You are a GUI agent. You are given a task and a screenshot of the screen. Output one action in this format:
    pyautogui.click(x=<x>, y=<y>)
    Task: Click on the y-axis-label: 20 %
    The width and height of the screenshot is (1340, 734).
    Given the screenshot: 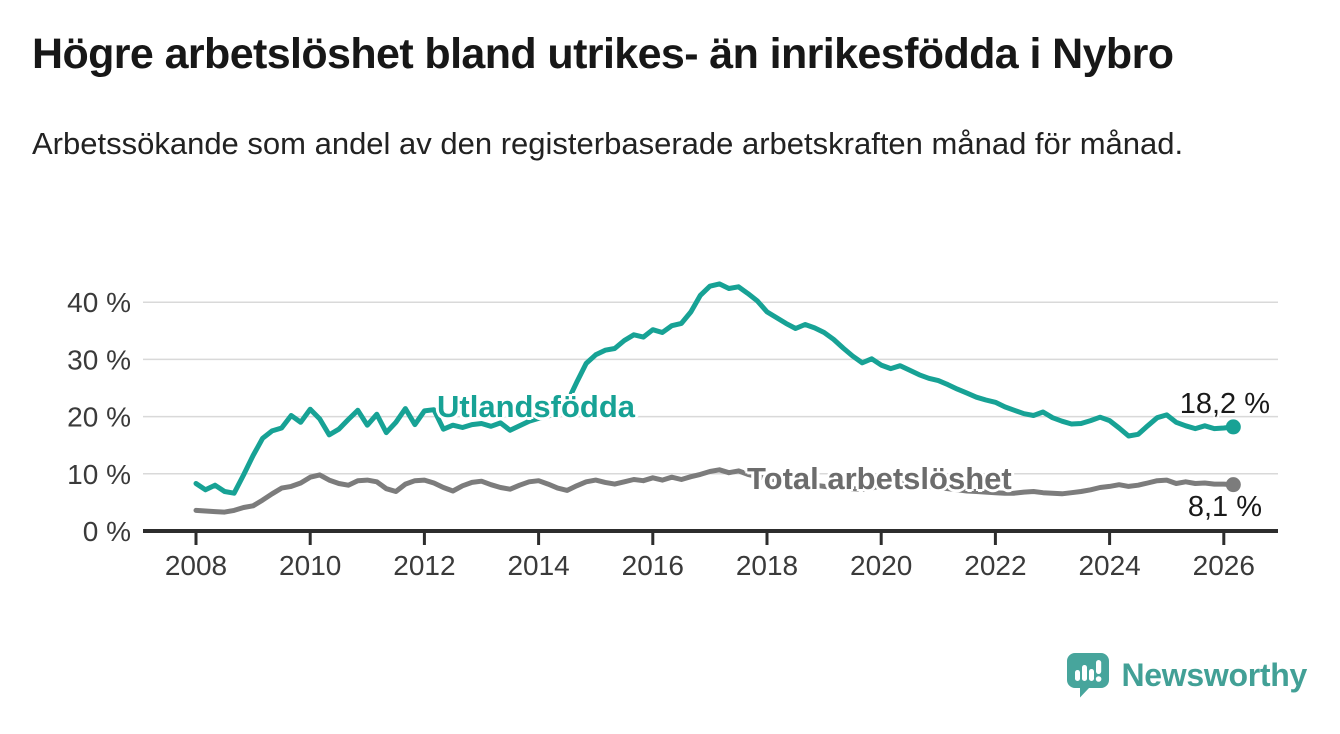 What is the action you would take?
    pyautogui.click(x=99, y=417)
    